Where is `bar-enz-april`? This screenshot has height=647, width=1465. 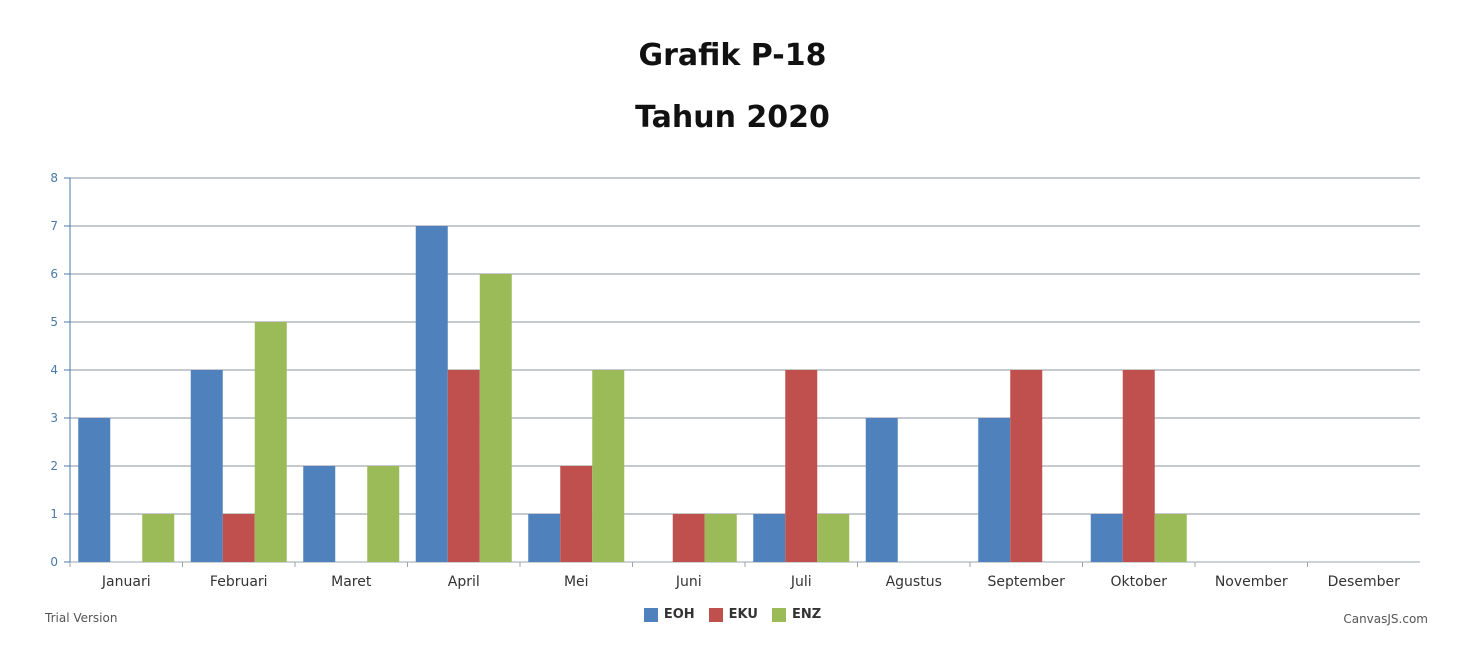 bar-enz-april is located at coordinates (495, 418).